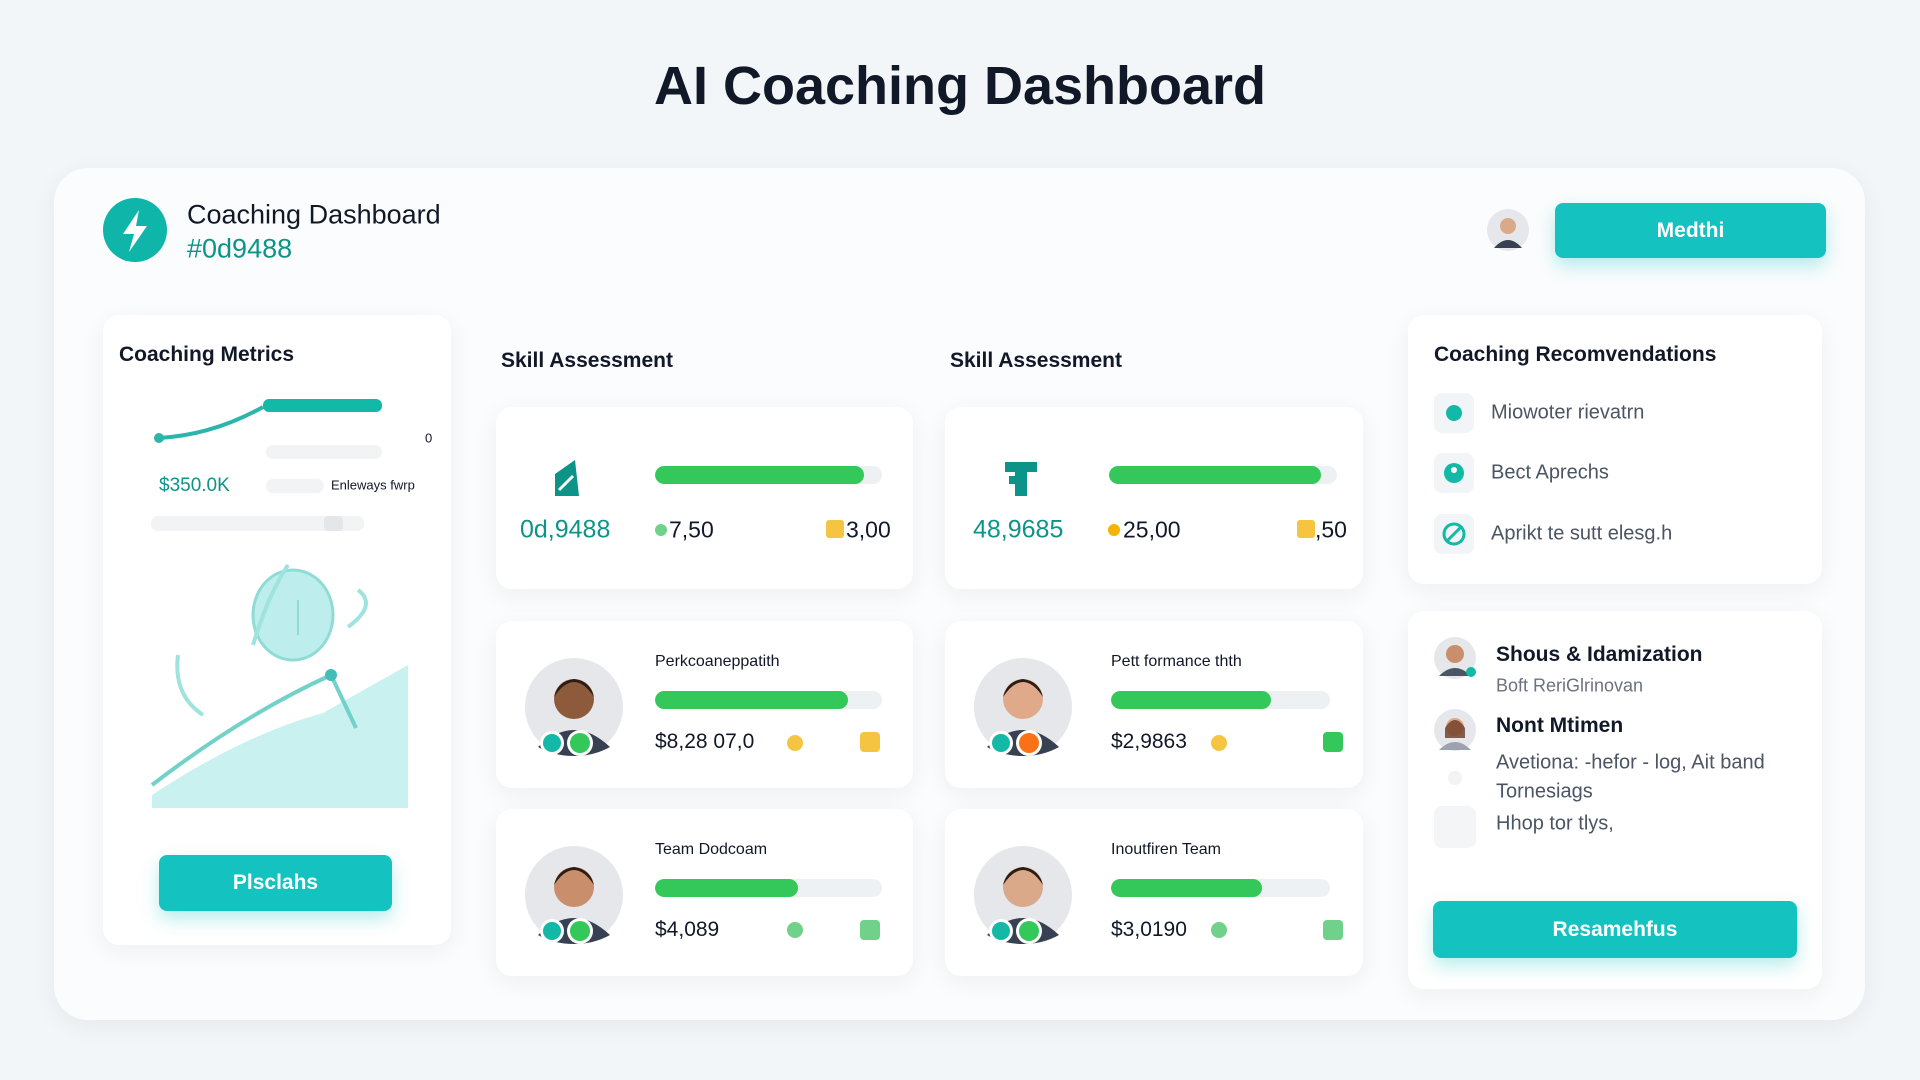 The height and width of the screenshot is (1080, 1920). What do you see at coordinates (1630, 762) in the screenshot?
I see `member-line: Avetiona: -hefor - log, Ait band` at bounding box center [1630, 762].